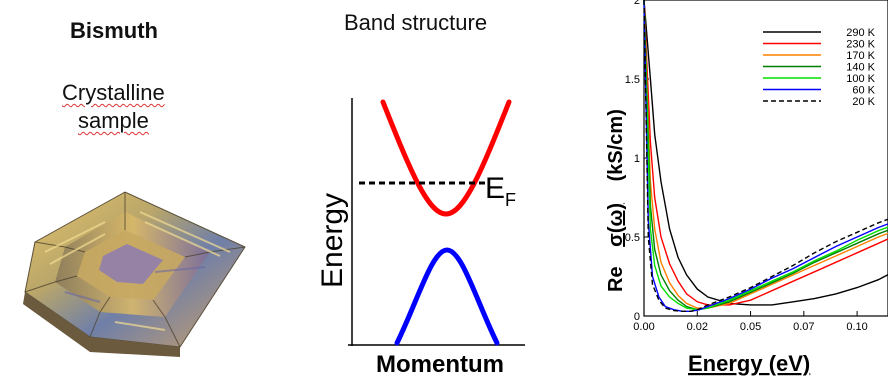 This screenshot has height=381, width=888. Describe the element at coordinates (332, 240) in the screenshot. I see `band-energy-axis-label: Energy` at that location.